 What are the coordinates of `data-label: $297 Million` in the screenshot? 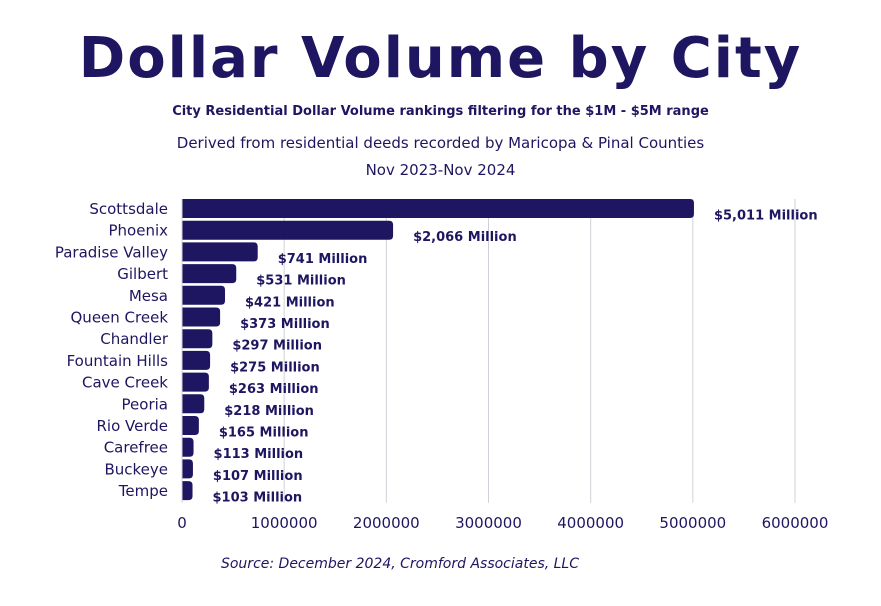 It's located at (277, 346).